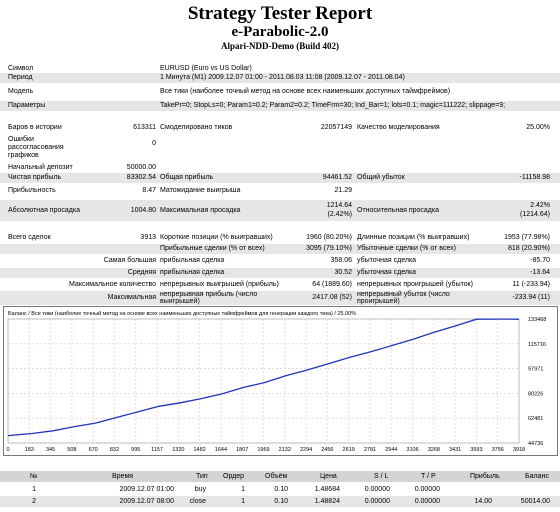  Describe the element at coordinates (35, 177) in the screenshot. I see `net-label: Чистая прибыль` at that location.